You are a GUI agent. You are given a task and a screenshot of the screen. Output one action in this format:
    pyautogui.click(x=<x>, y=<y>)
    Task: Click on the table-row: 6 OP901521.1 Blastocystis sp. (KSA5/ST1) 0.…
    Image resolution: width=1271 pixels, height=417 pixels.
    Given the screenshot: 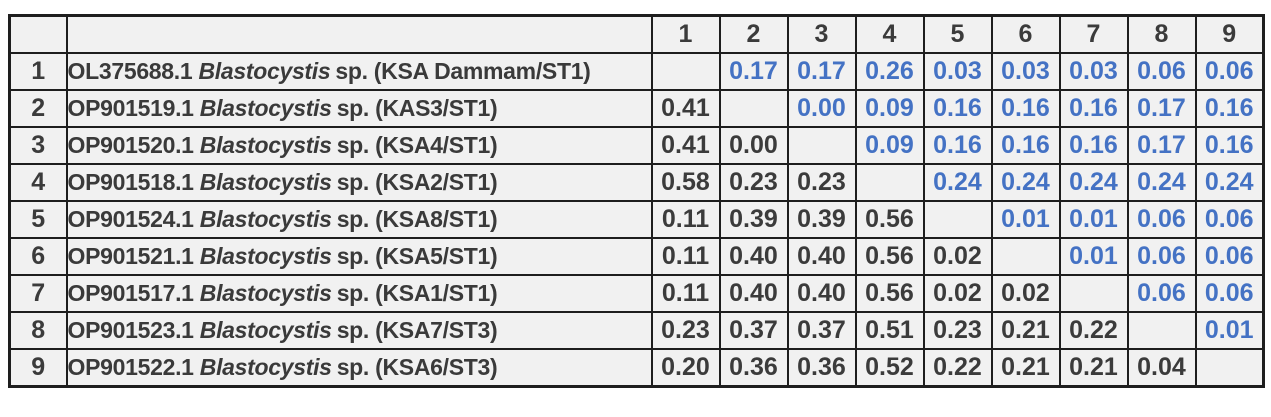 What is the action you would take?
    pyautogui.click(x=636, y=256)
    